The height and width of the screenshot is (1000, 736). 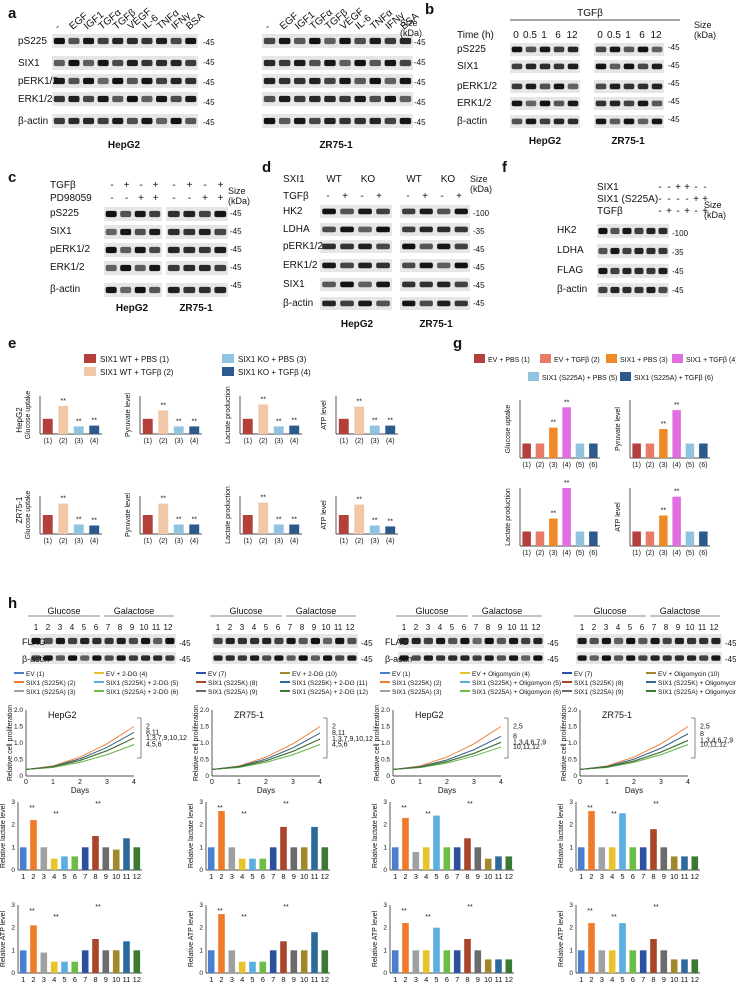 What do you see at coordinates (163, 519) in the screenshot?
I see `chart-e-zr75: (1) ** (2) ** (3) ** (4) Pyruvate level` at bounding box center [163, 519].